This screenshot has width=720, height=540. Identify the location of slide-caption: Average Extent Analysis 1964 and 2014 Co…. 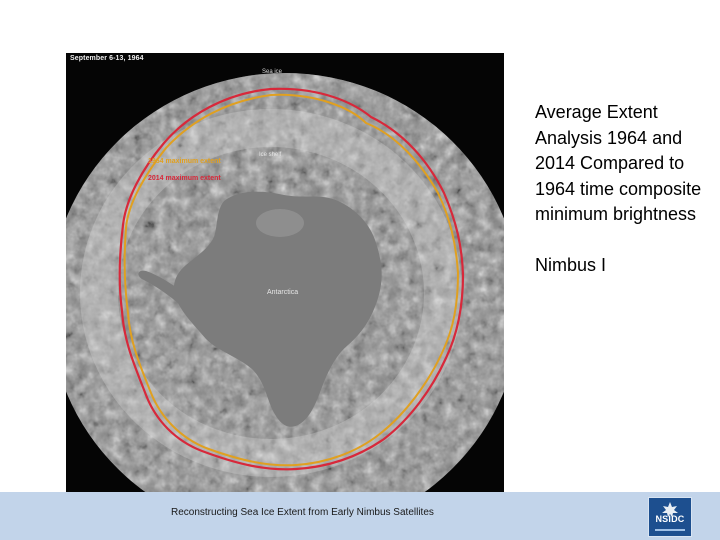
(620, 189).